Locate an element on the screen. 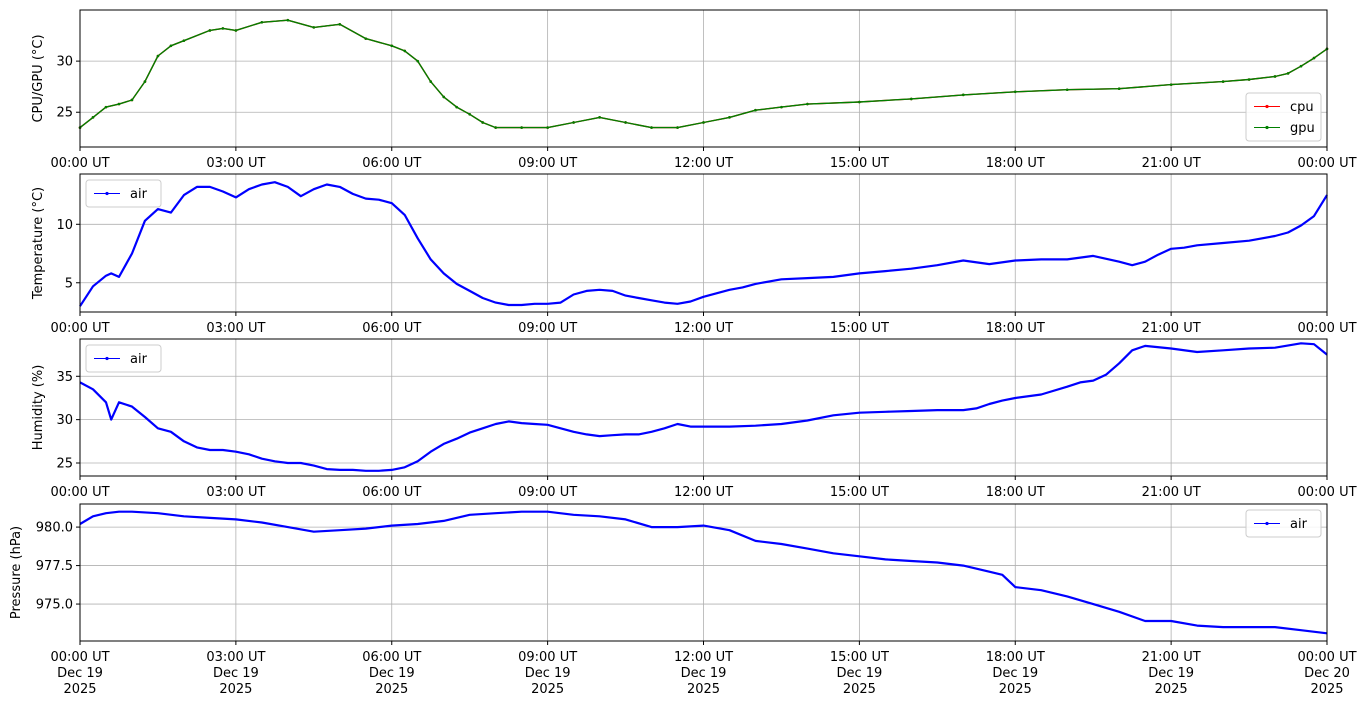 The image size is (1368, 707). legend-marker-cpu is located at coordinates (1267, 106).